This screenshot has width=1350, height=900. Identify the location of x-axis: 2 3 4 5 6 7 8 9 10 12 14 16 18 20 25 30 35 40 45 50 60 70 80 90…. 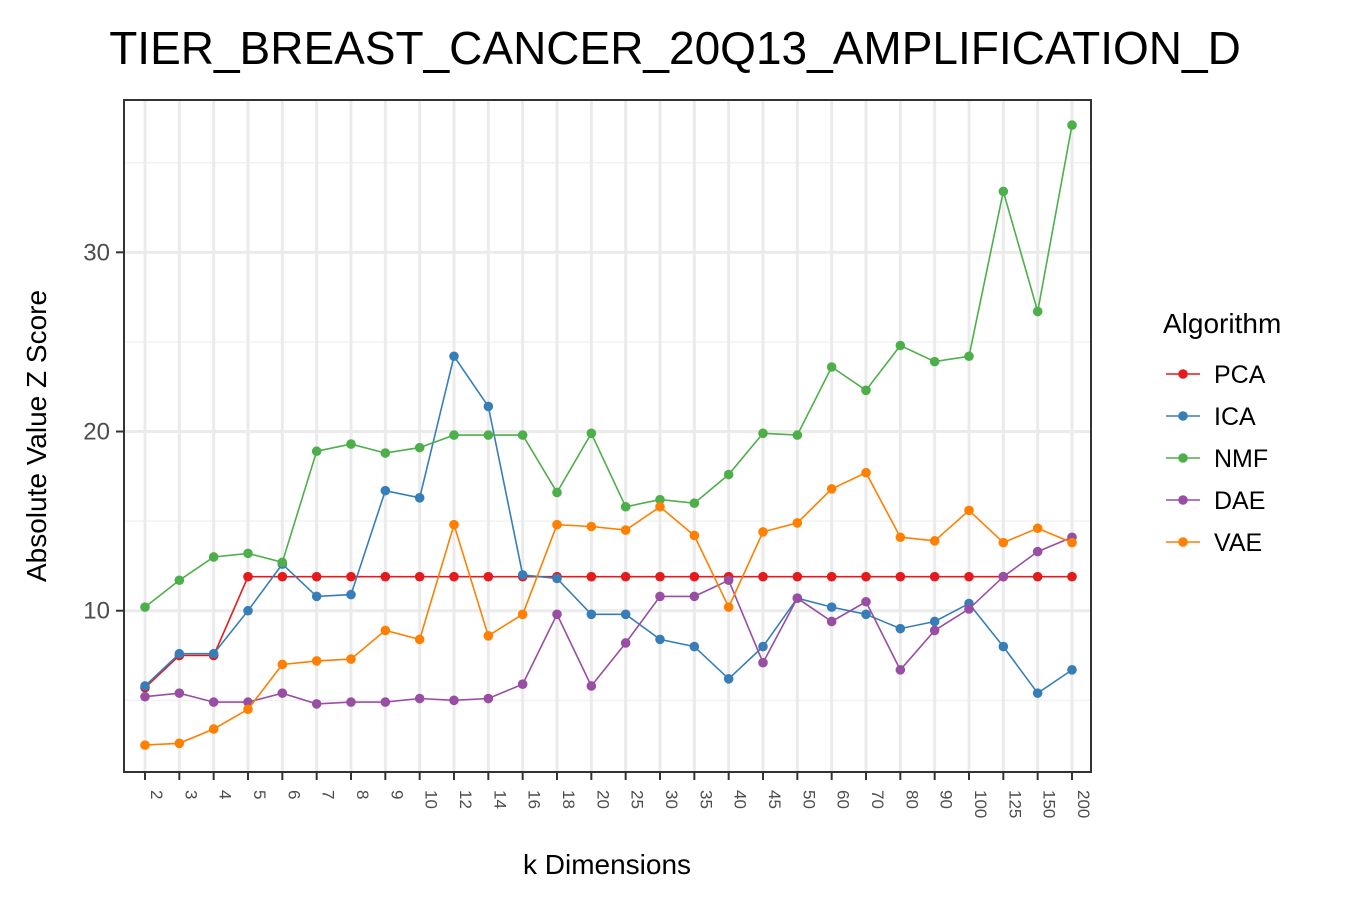
(618, 795).